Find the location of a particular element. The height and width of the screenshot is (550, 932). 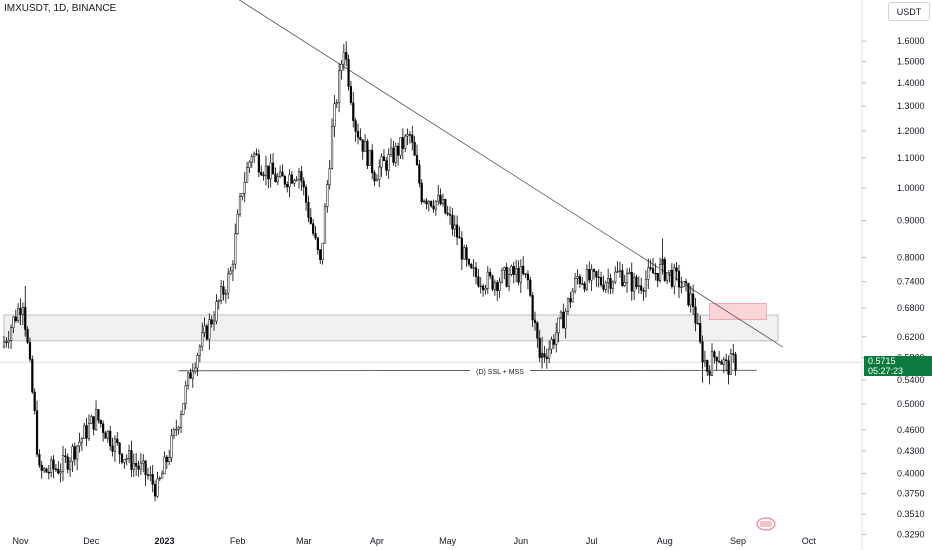

ssl-line is located at coordinates (467, 370).